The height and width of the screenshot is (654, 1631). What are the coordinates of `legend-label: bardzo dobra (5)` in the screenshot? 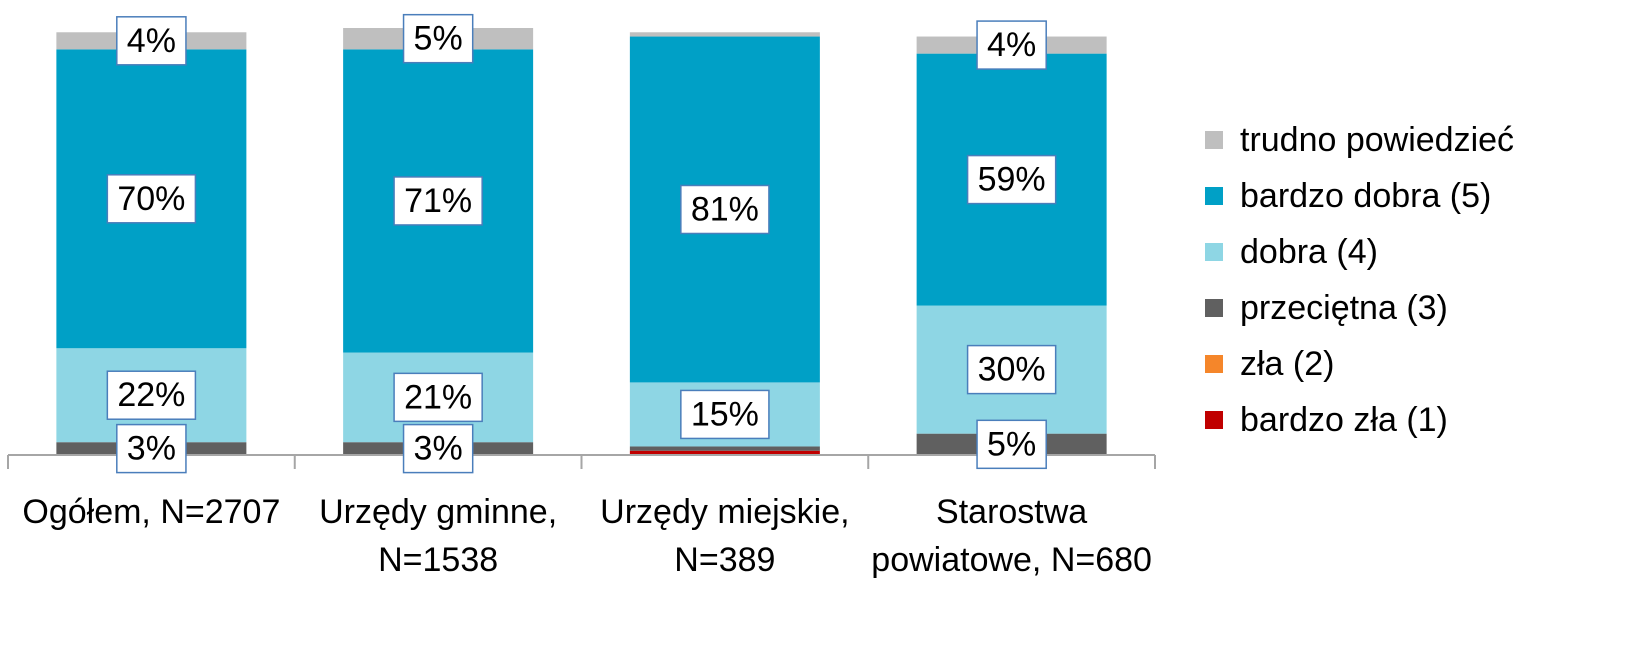 It's located at (1365, 196).